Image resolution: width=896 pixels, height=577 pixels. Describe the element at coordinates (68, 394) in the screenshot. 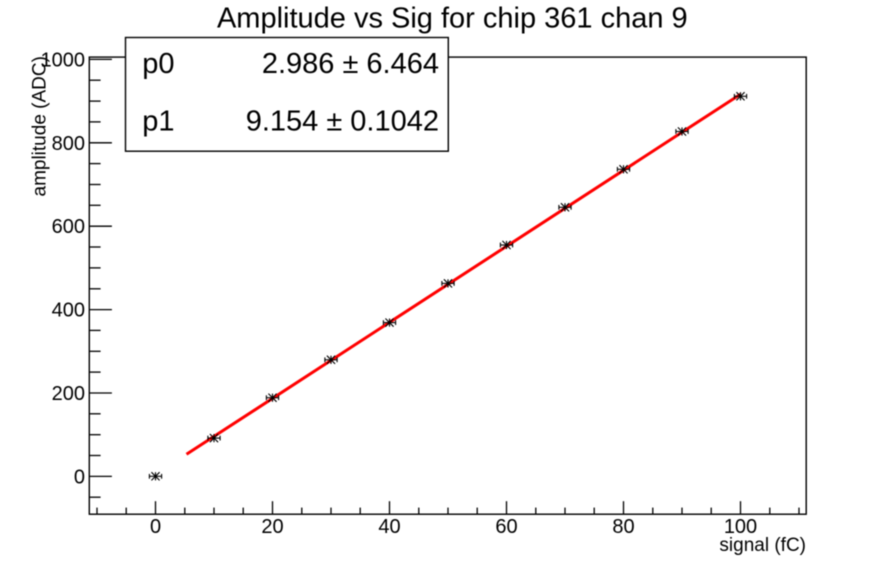

I see `svg-text: 200` at that location.